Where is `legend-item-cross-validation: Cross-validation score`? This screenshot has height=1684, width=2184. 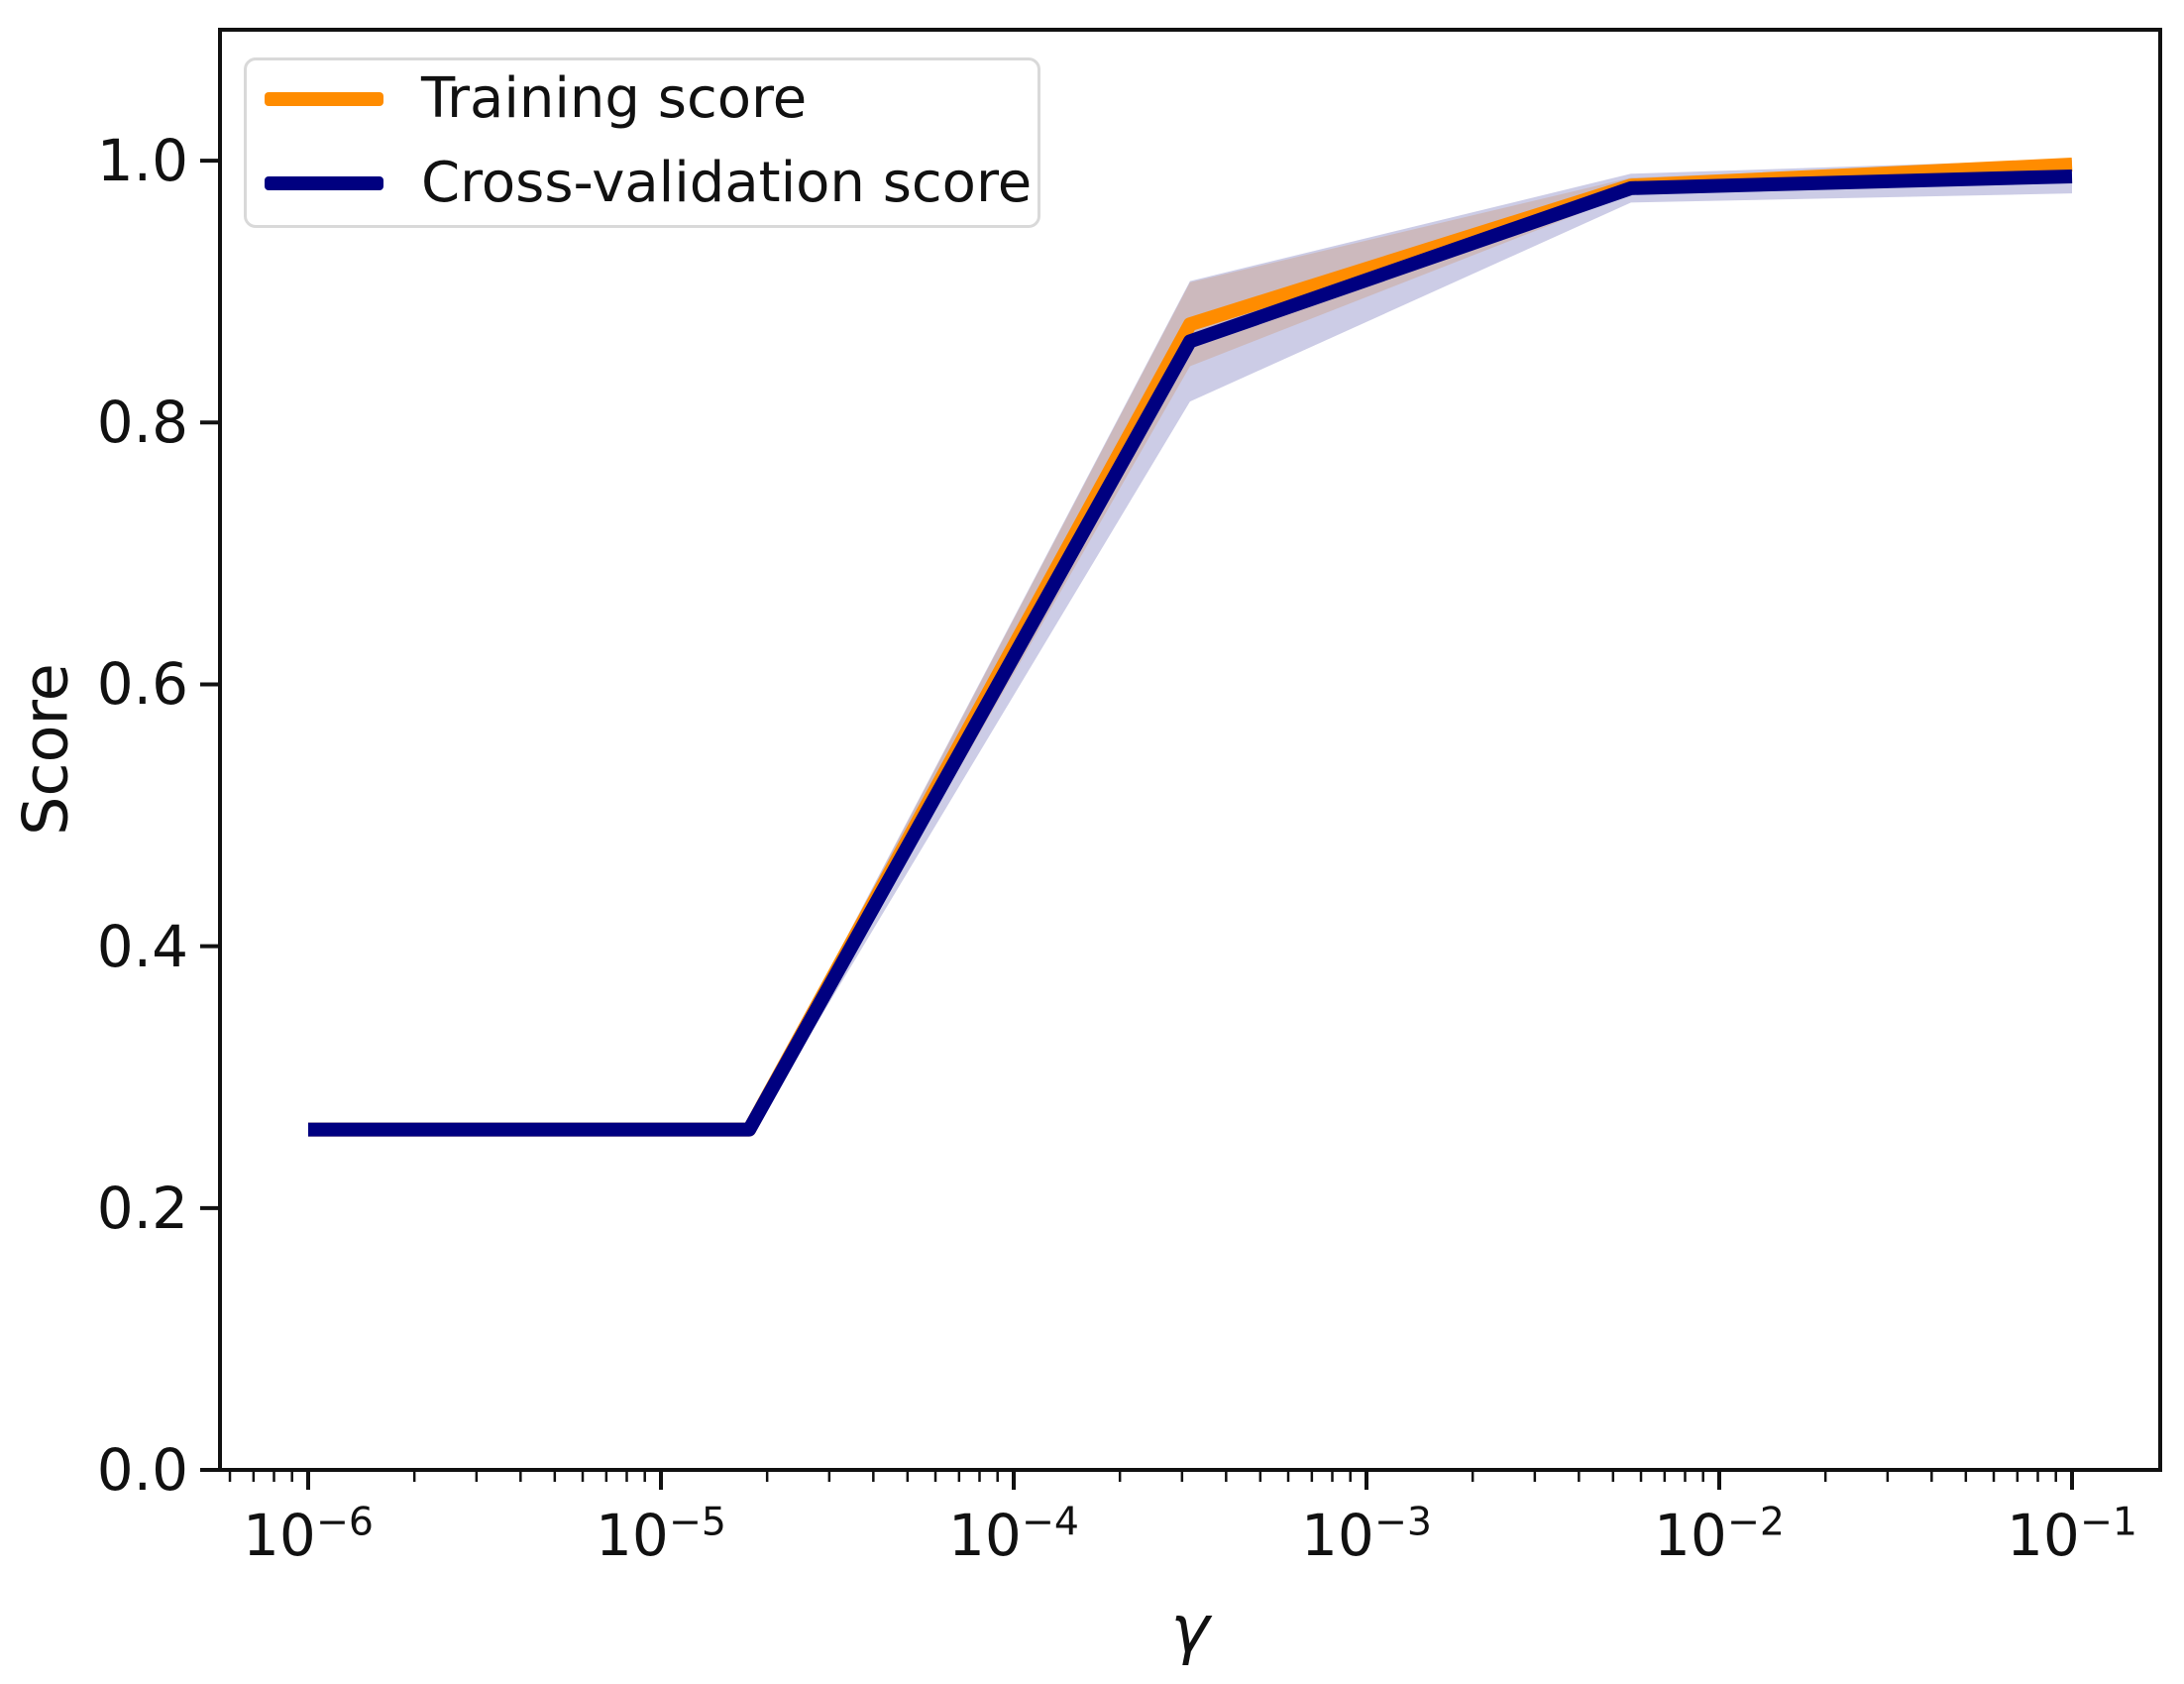 legend-item-cross-validation: Cross-validation score is located at coordinates (642, 183).